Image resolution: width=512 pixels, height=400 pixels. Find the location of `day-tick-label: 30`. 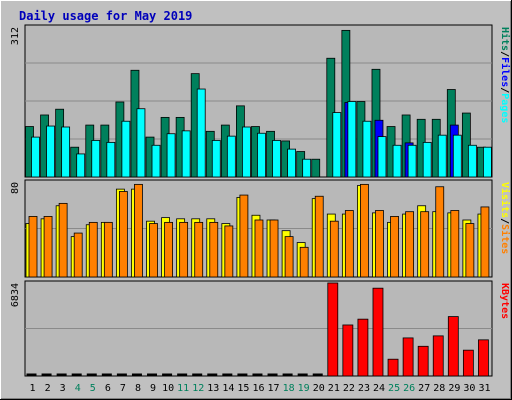

day-tick-label: 30 is located at coordinates (469, 388).